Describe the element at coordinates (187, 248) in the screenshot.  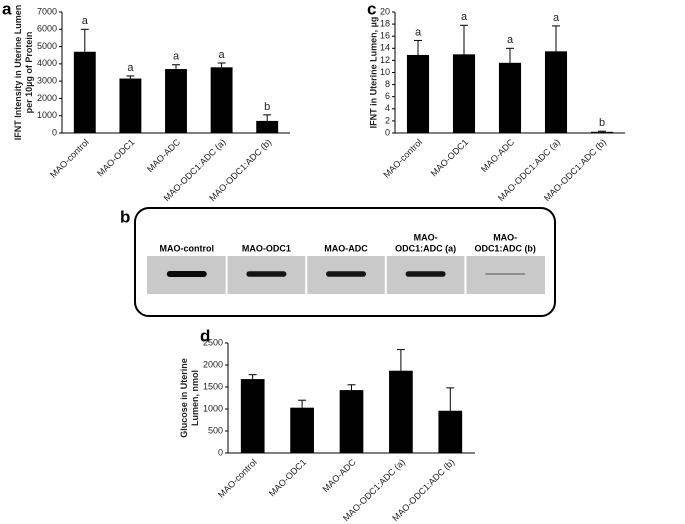
I see `lane-label: MAO-control` at that location.